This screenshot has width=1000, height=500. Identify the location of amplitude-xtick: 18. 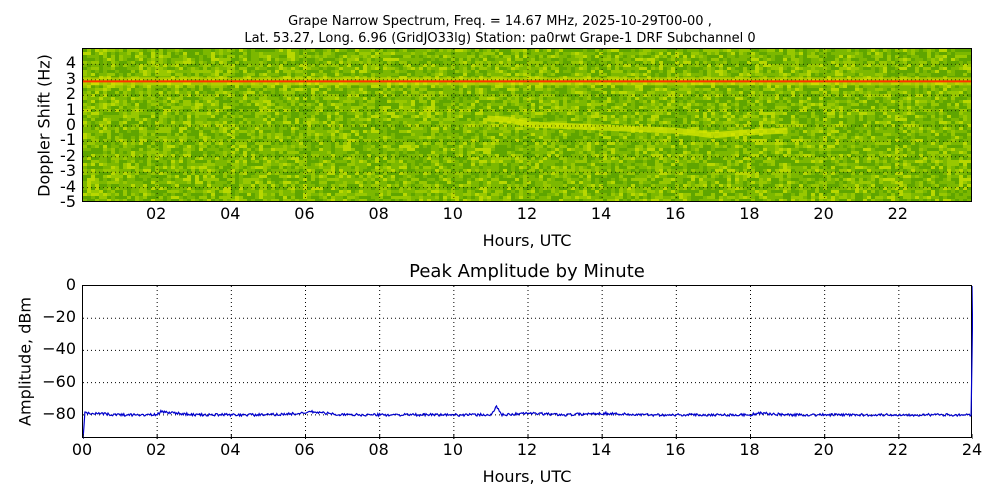
(749, 449).